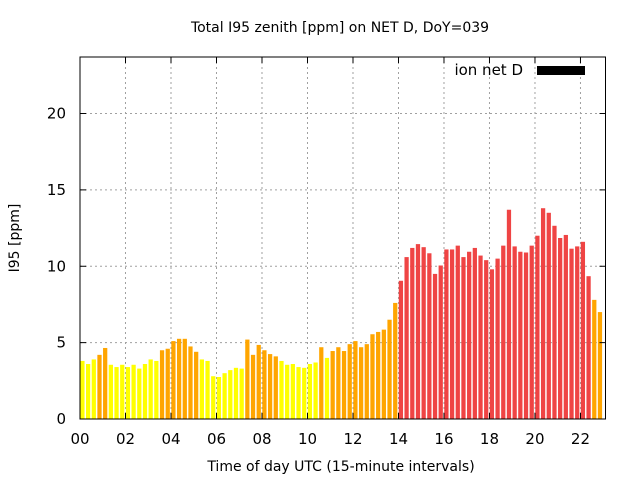 The image size is (640, 480). I want to click on y-tick-label: 5, so click(61, 343).